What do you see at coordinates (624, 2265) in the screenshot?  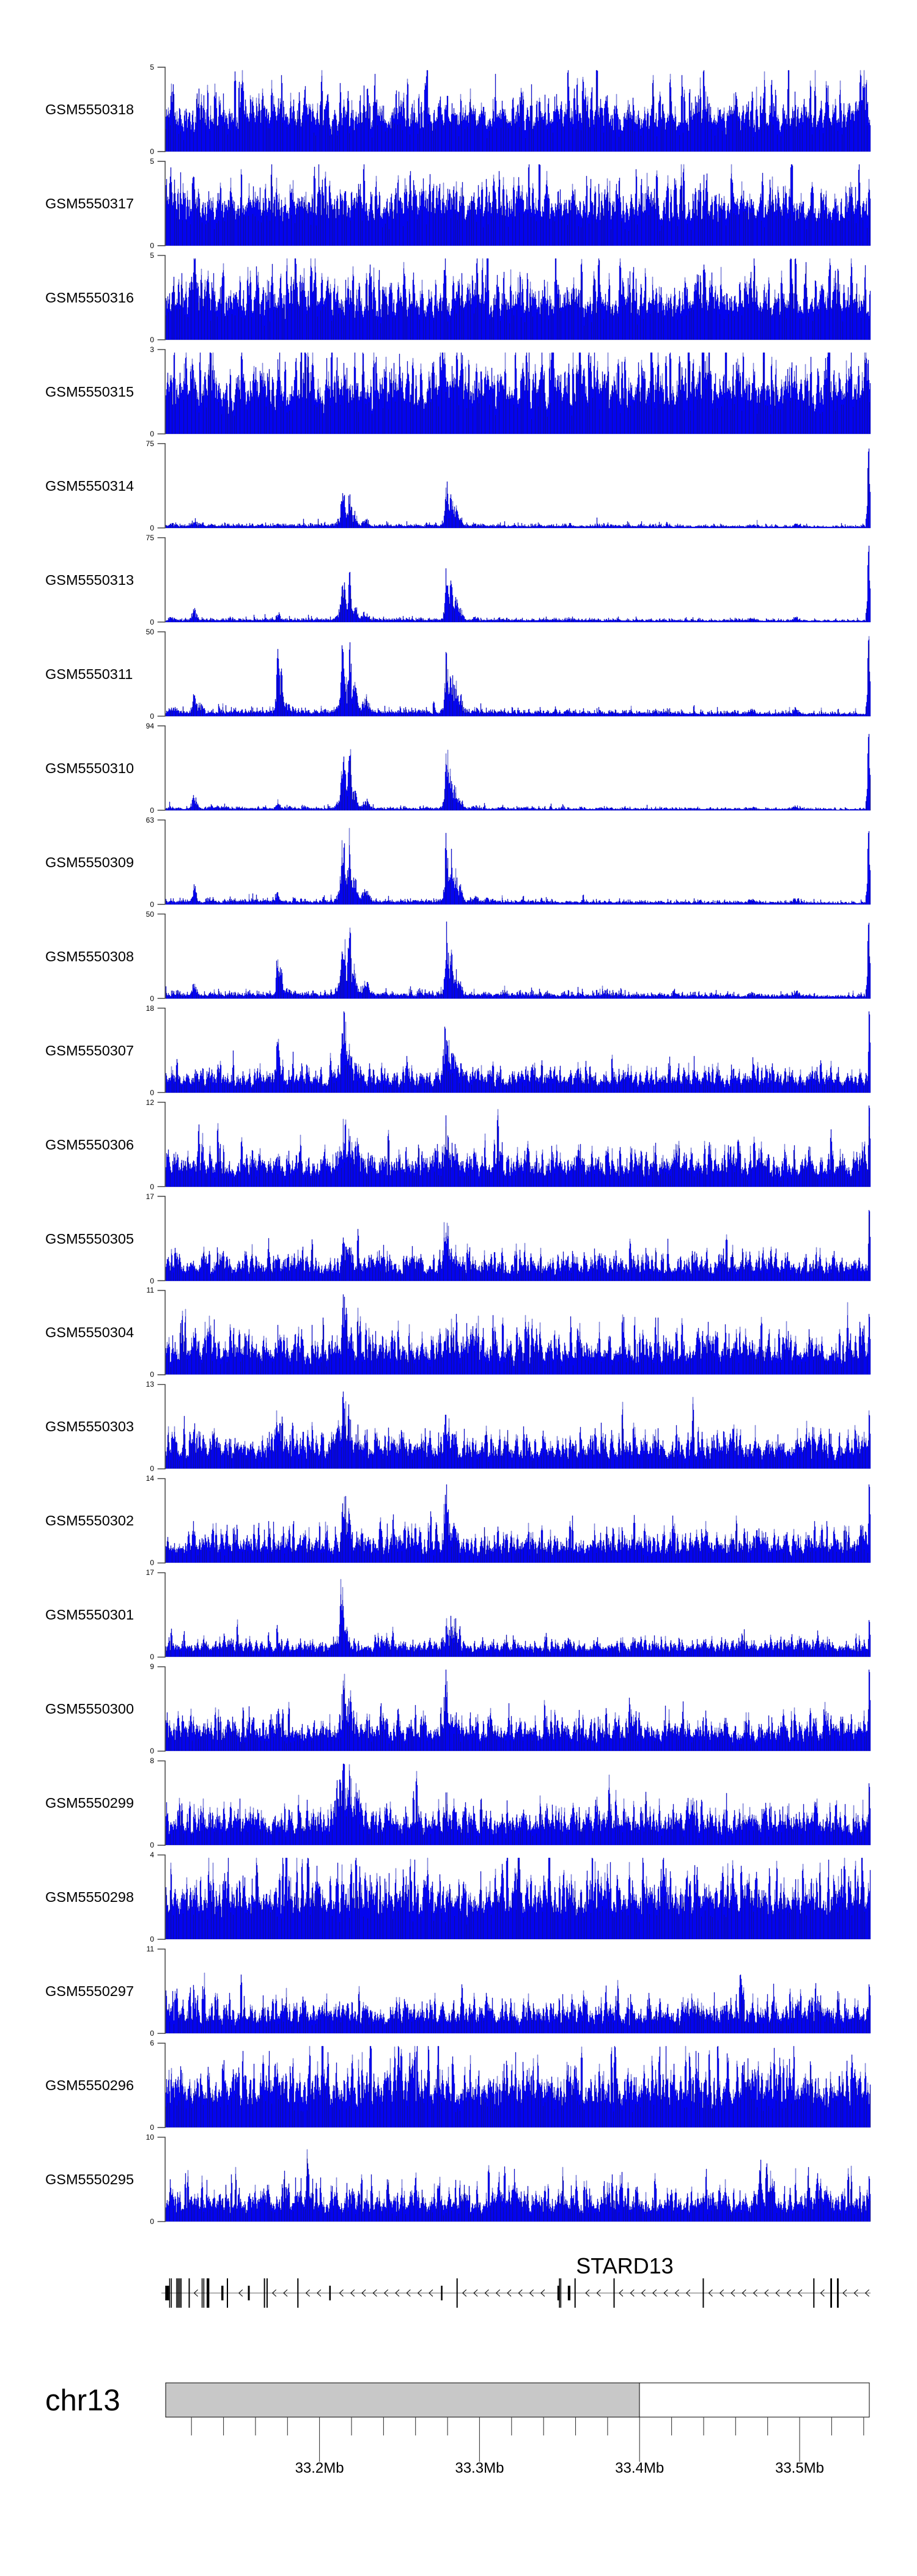 I see `svg-text: STARD13` at bounding box center [624, 2265].